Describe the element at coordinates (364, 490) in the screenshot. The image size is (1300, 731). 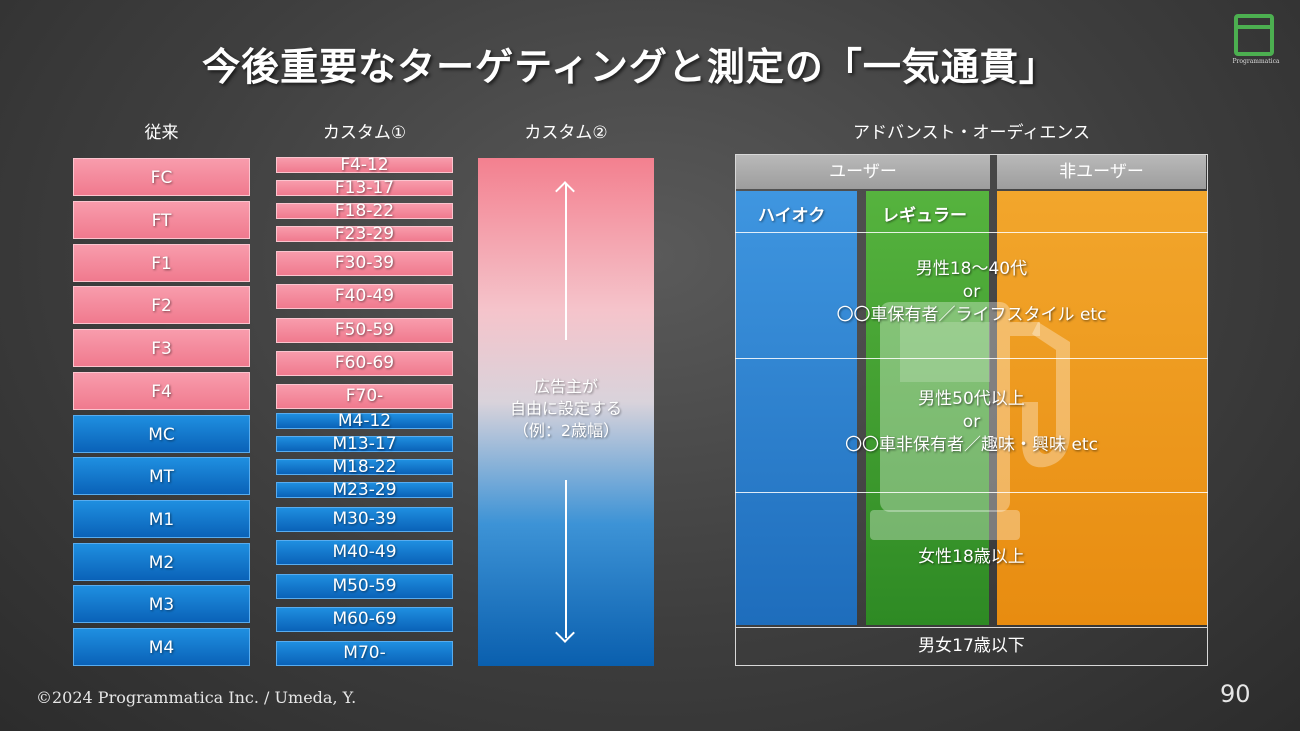
I see `custom1-bar: M23-29` at that location.